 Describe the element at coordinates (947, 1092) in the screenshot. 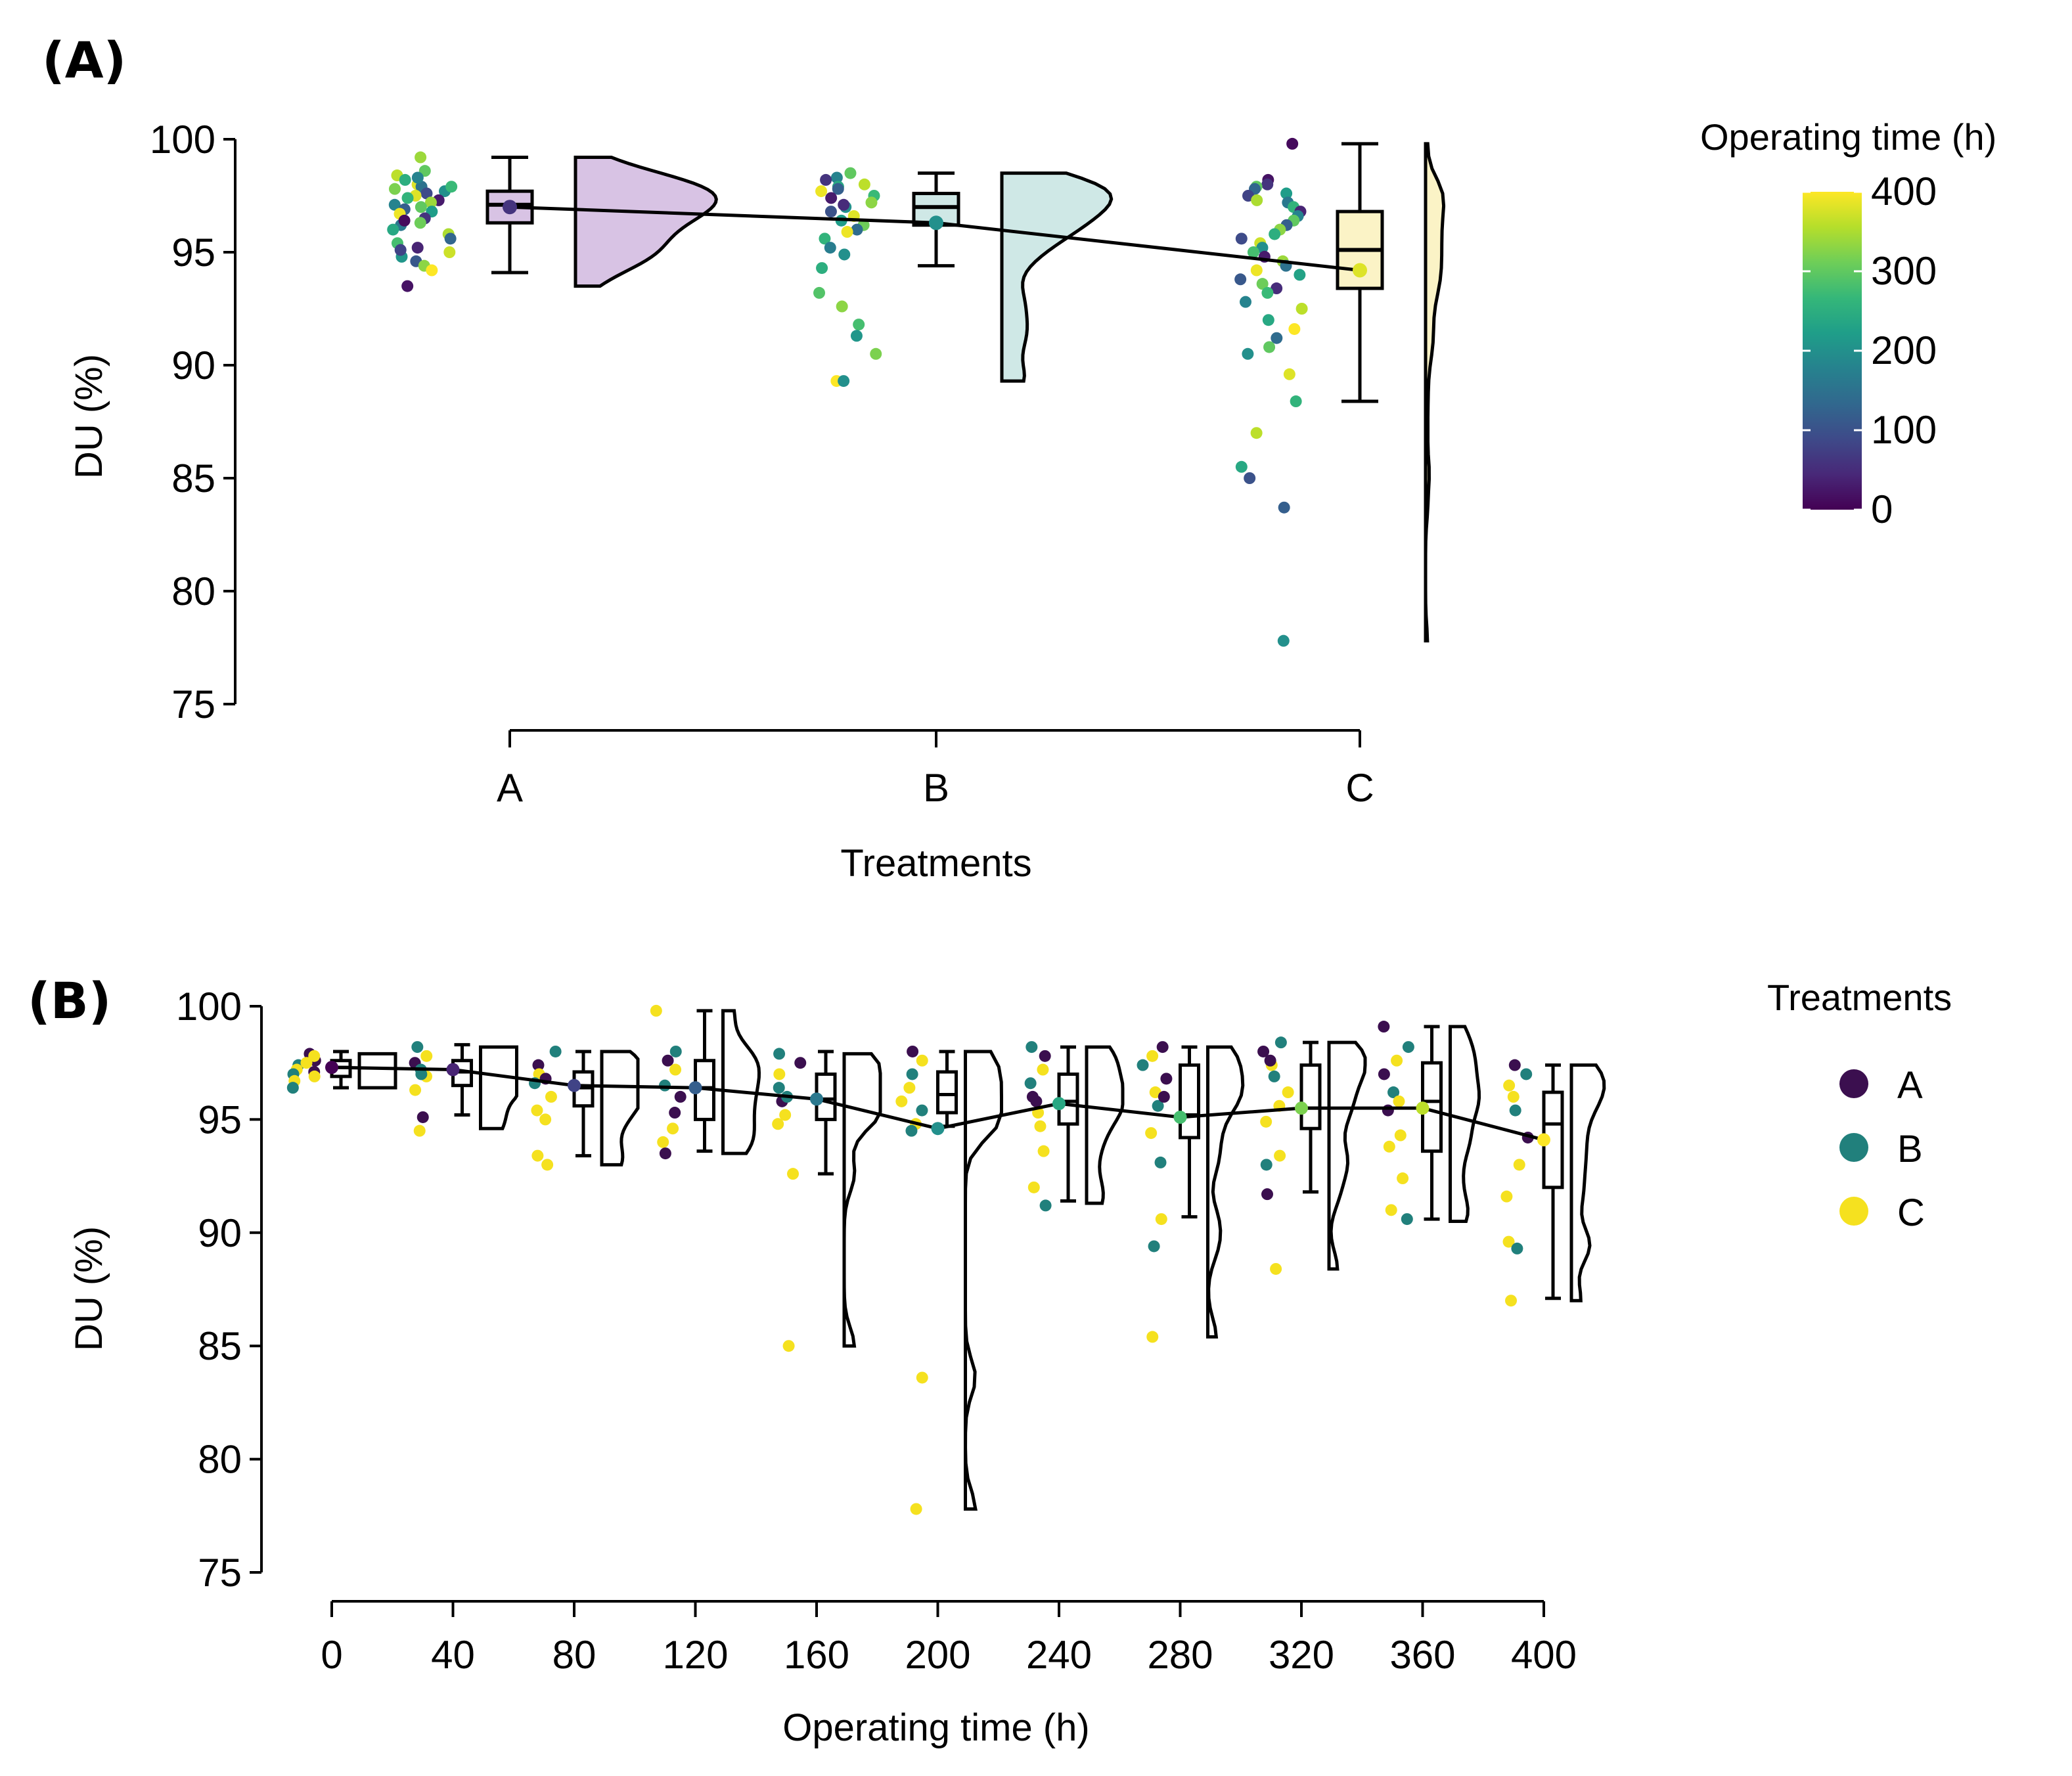

I see `panel-b-box` at that location.